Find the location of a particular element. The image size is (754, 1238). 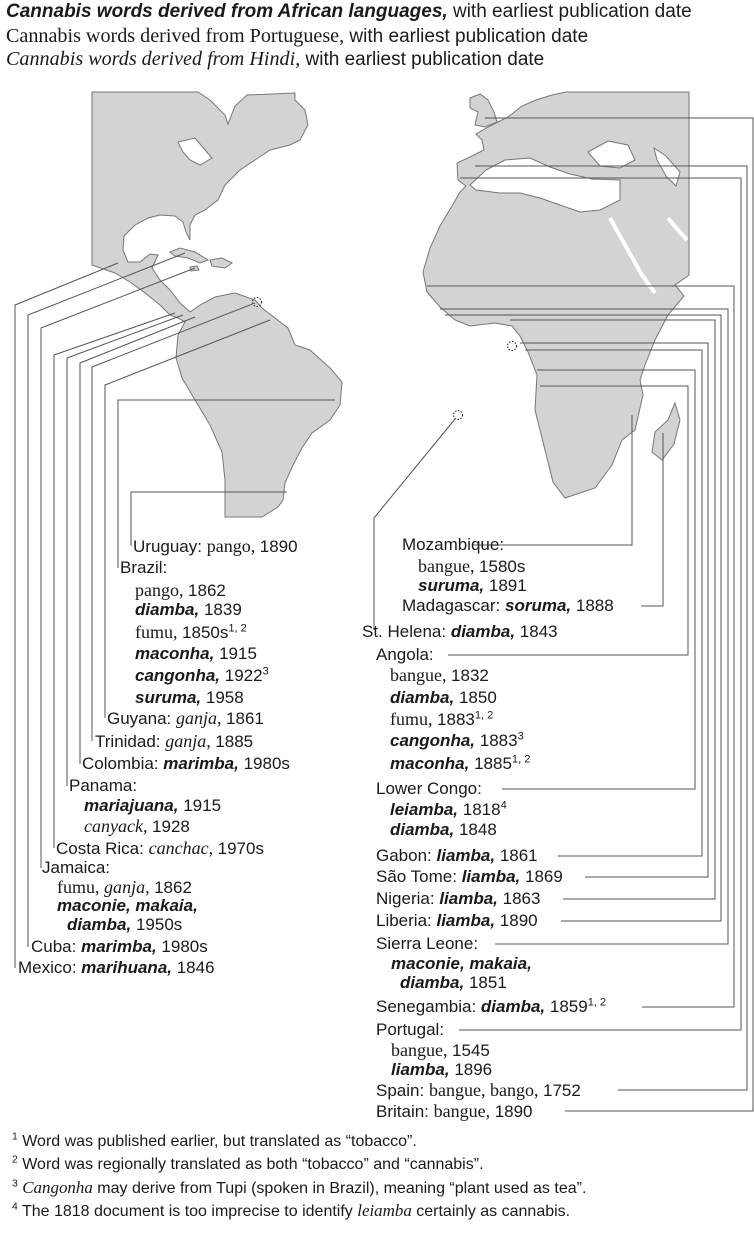

label-text: Uruguay: is located at coordinates (170, 546).